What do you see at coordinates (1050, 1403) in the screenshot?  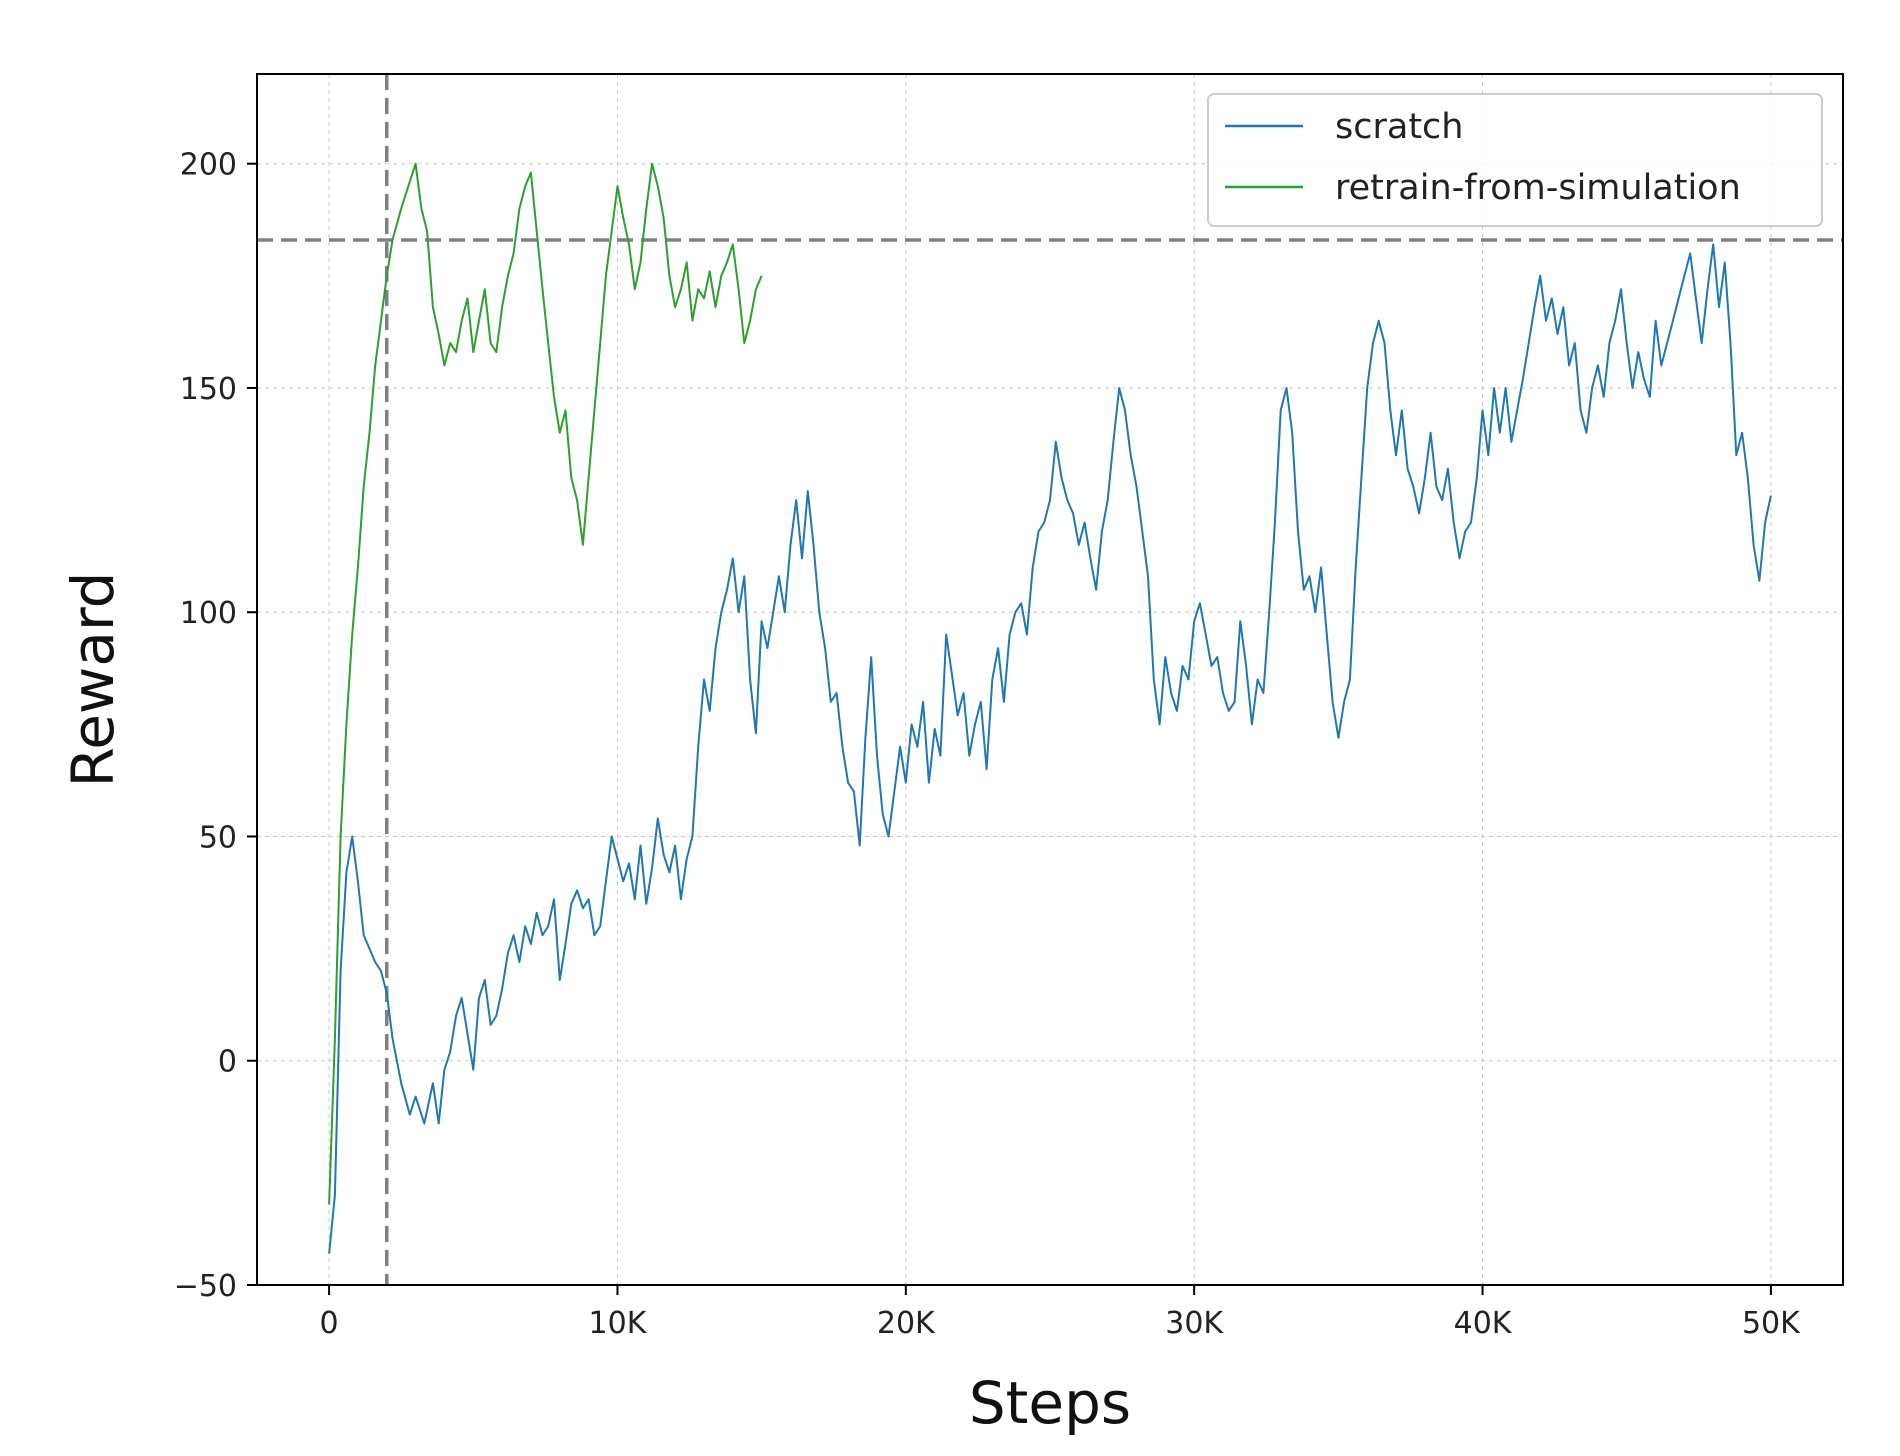 I see `x-axis-title: Steps` at bounding box center [1050, 1403].